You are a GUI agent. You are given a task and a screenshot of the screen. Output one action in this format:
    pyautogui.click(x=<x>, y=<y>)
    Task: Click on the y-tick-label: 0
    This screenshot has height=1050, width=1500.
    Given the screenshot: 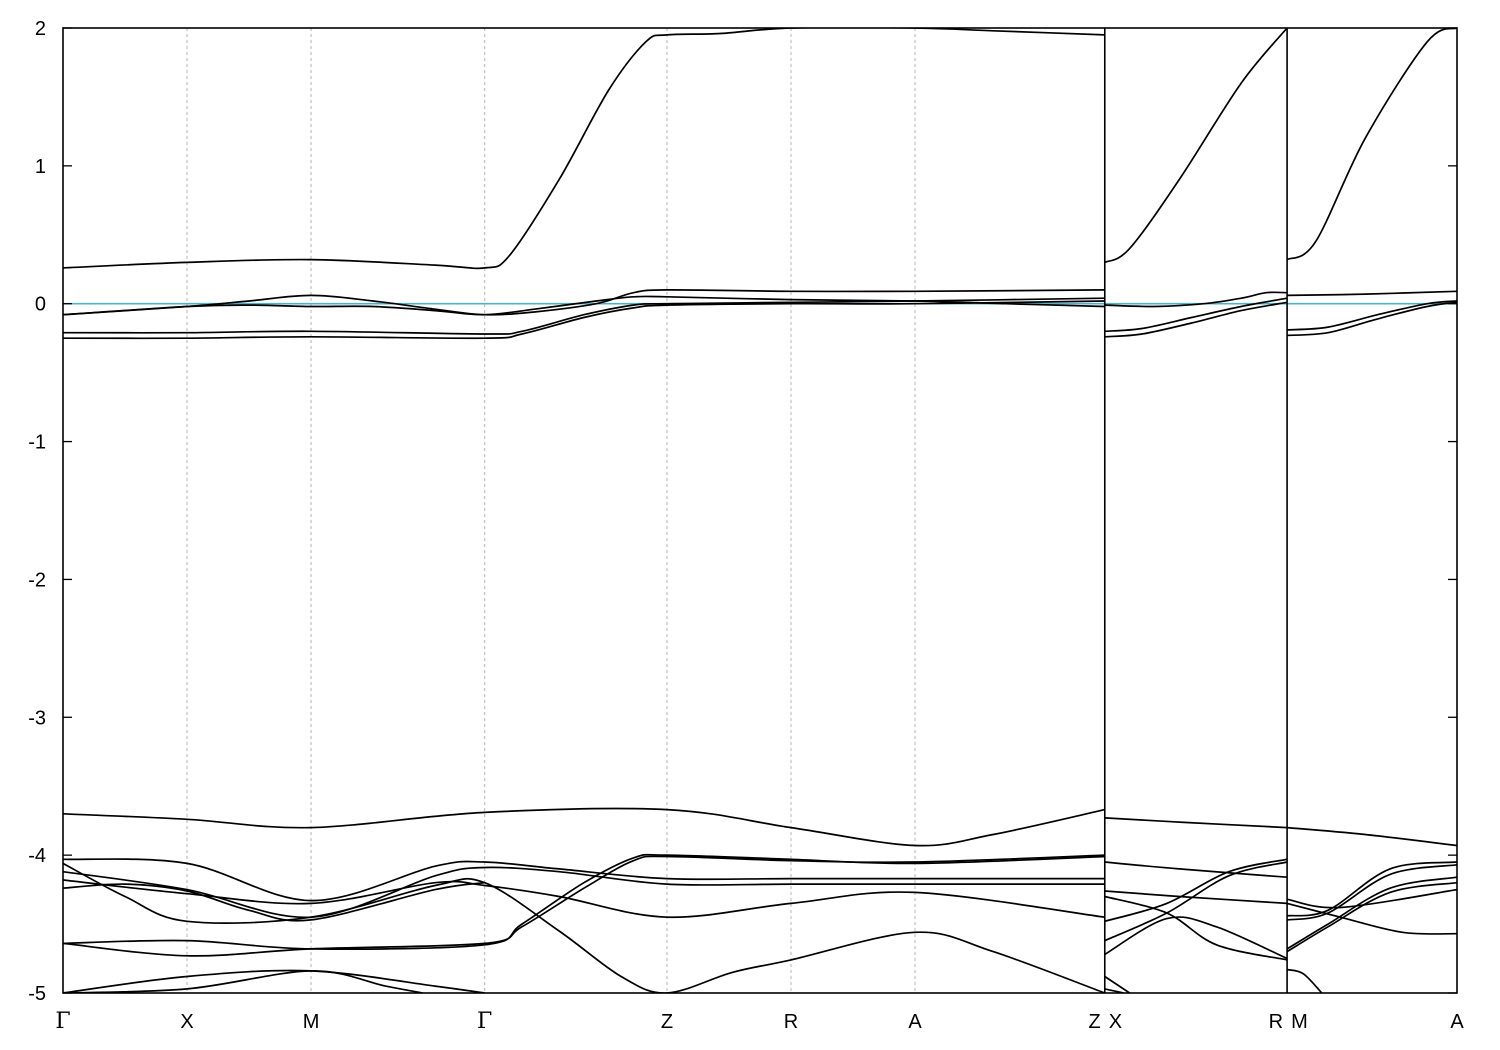 What is the action you would take?
    pyautogui.click(x=40, y=305)
    